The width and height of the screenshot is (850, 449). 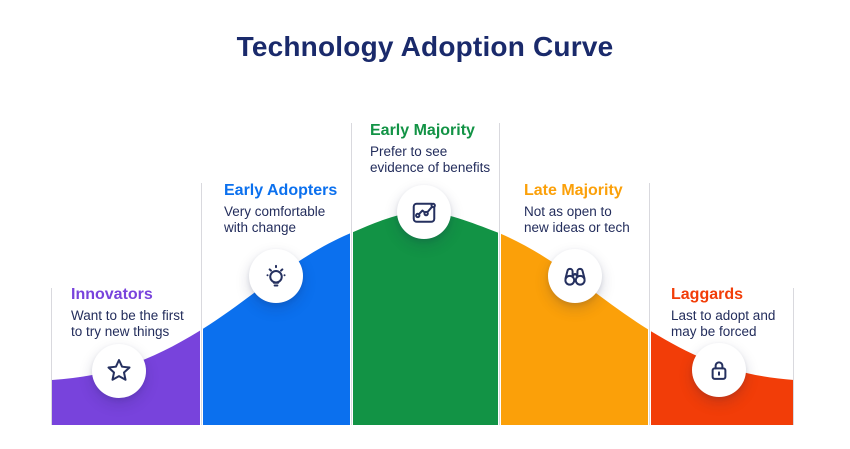 What do you see at coordinates (568, 211) in the screenshot?
I see `segment-description-line: Not as open to` at bounding box center [568, 211].